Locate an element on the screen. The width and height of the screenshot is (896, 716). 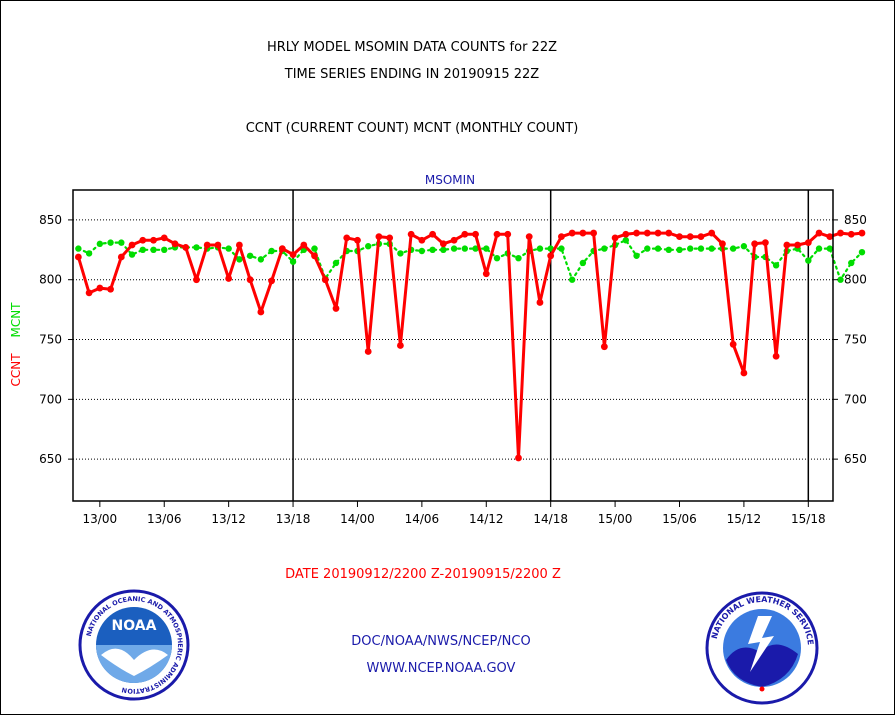
nws-star-icon is located at coordinates (762, 689).